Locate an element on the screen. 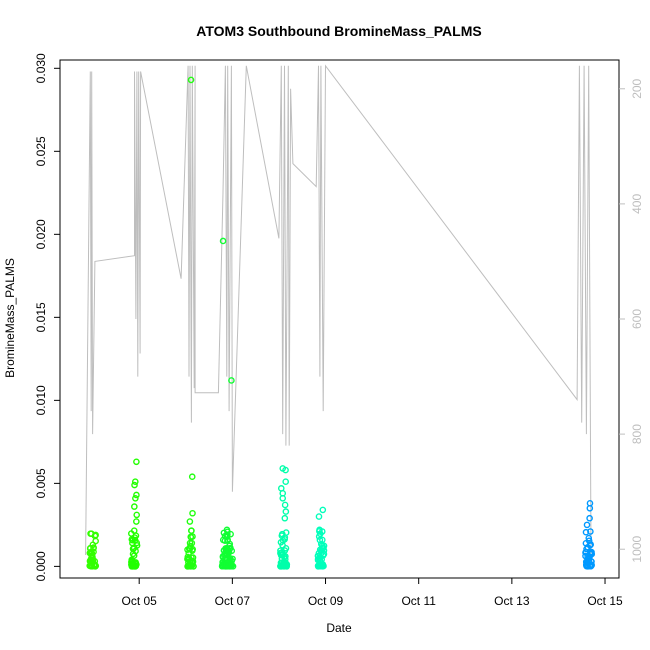 This screenshot has height=650, width=650. x-tick-label: Oct 11 is located at coordinates (418, 601).